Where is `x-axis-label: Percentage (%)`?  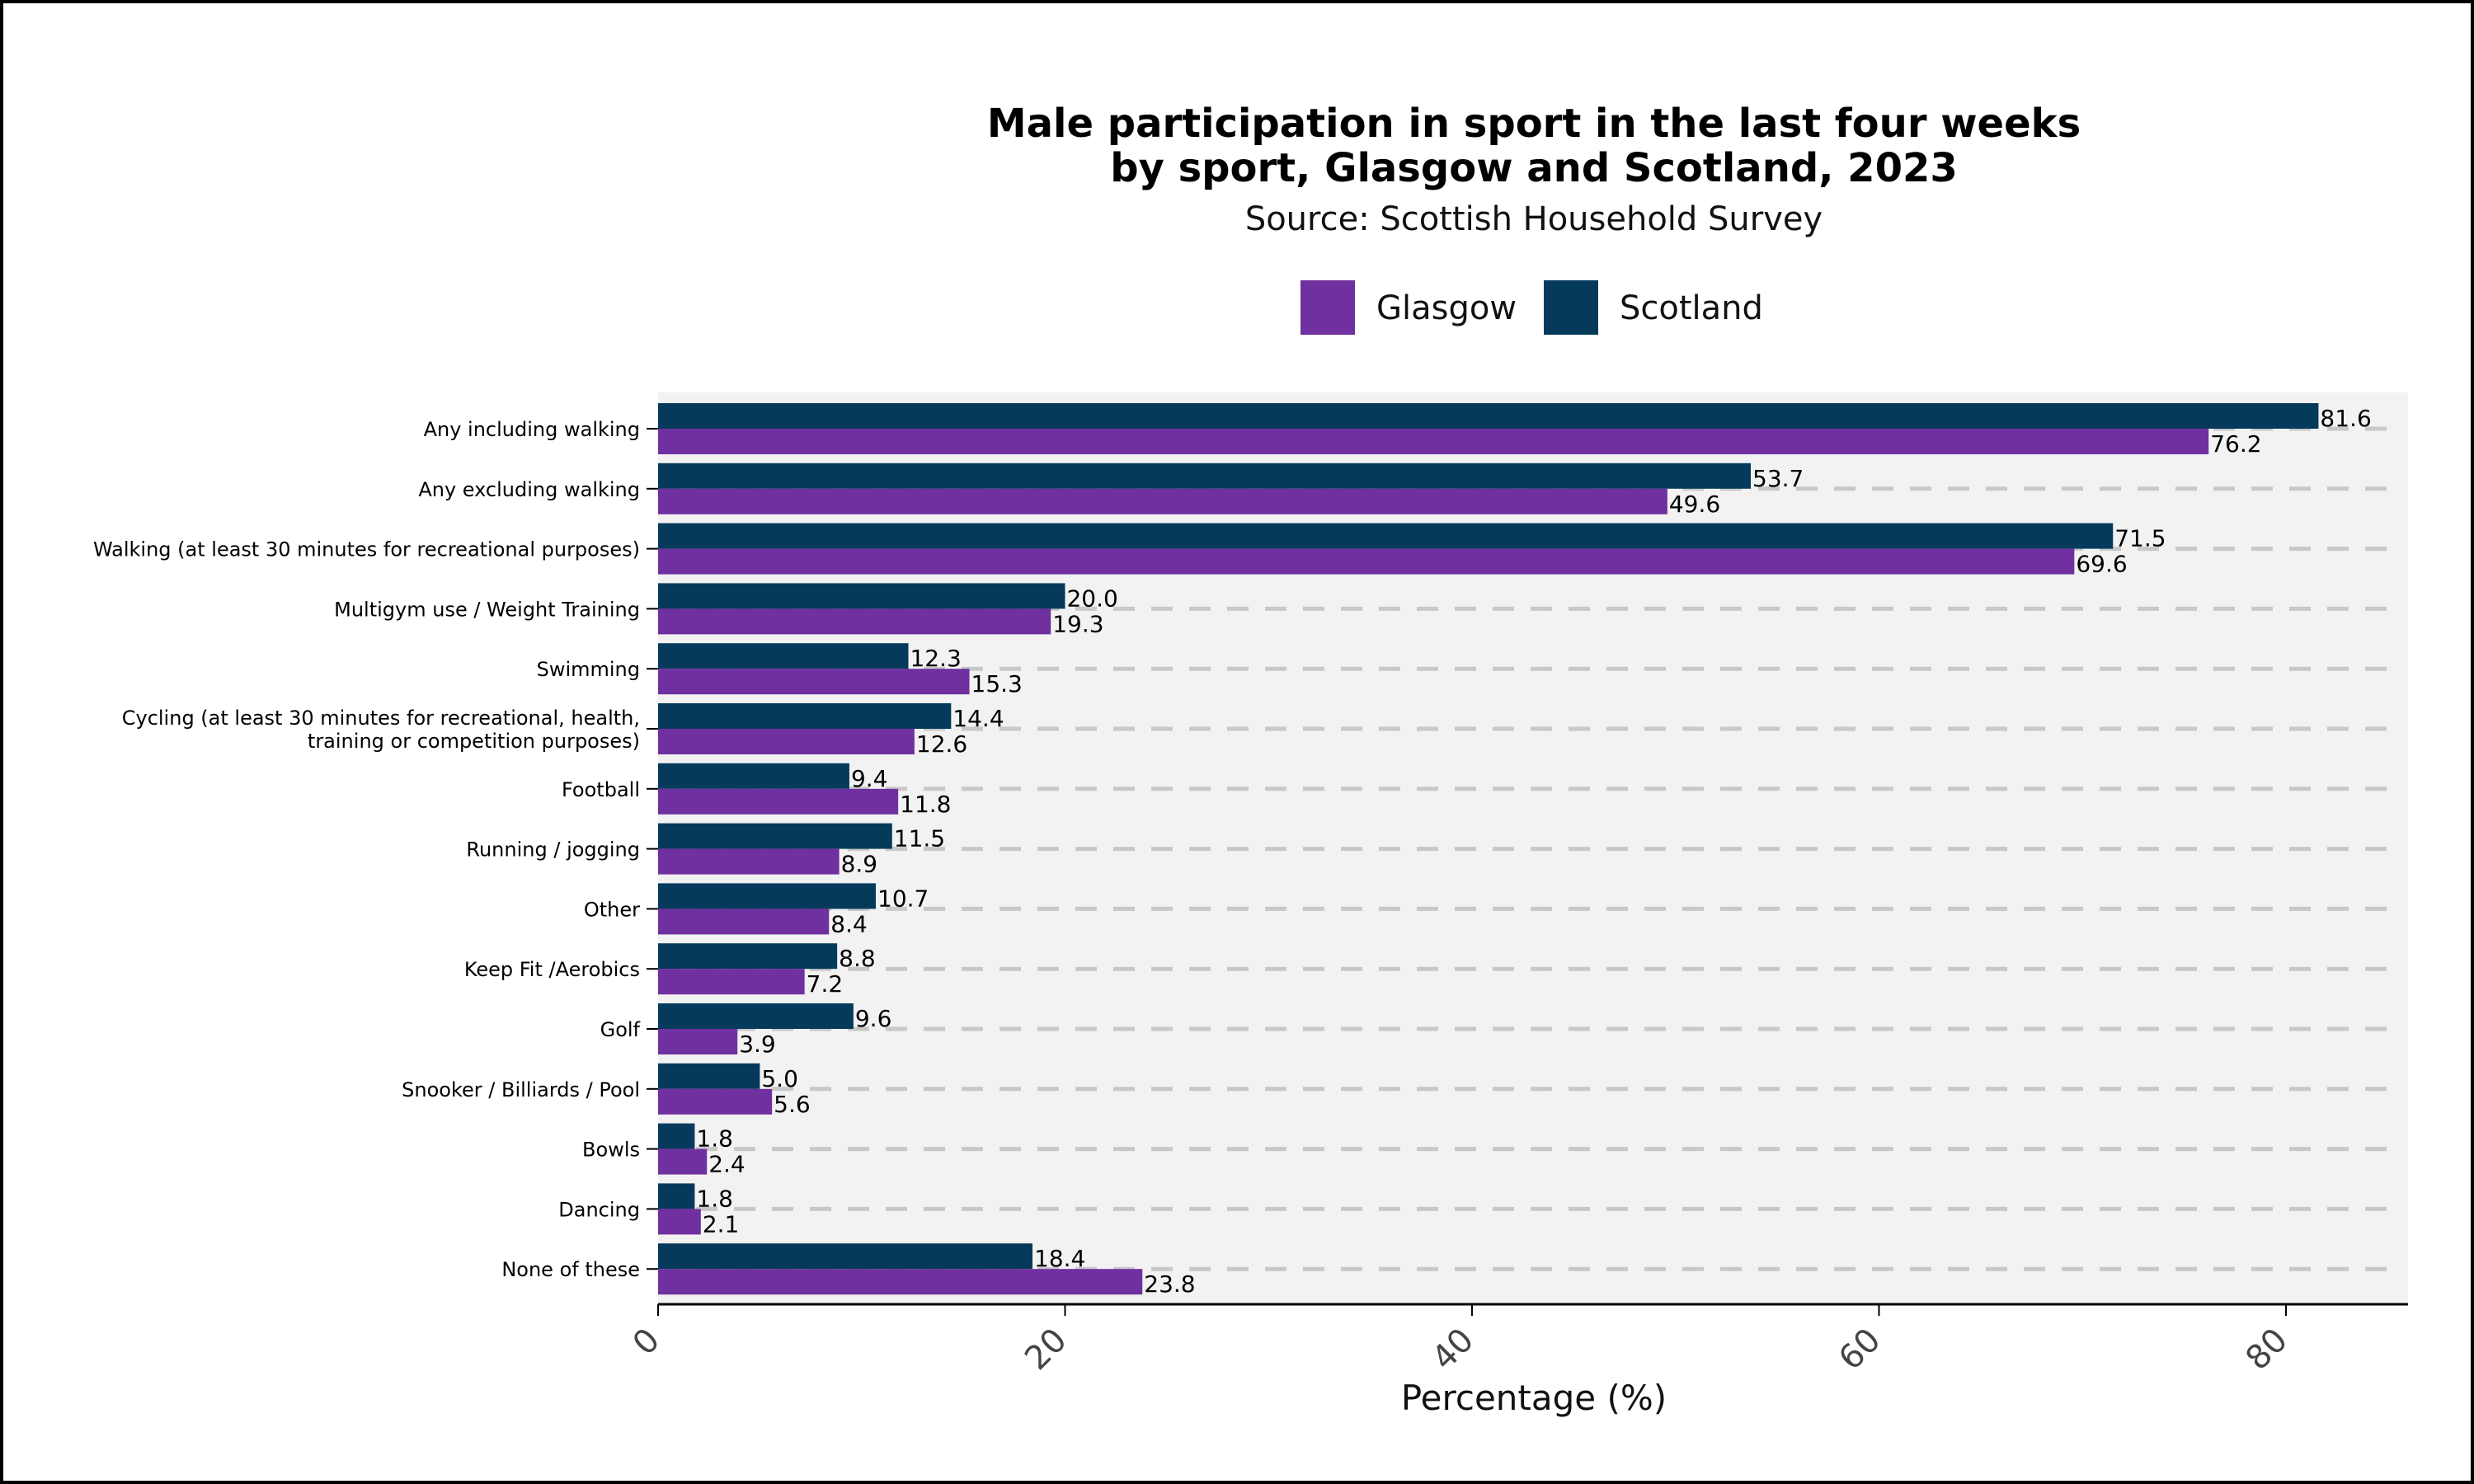
x-axis-label: Percentage (%) is located at coordinates (1534, 1398).